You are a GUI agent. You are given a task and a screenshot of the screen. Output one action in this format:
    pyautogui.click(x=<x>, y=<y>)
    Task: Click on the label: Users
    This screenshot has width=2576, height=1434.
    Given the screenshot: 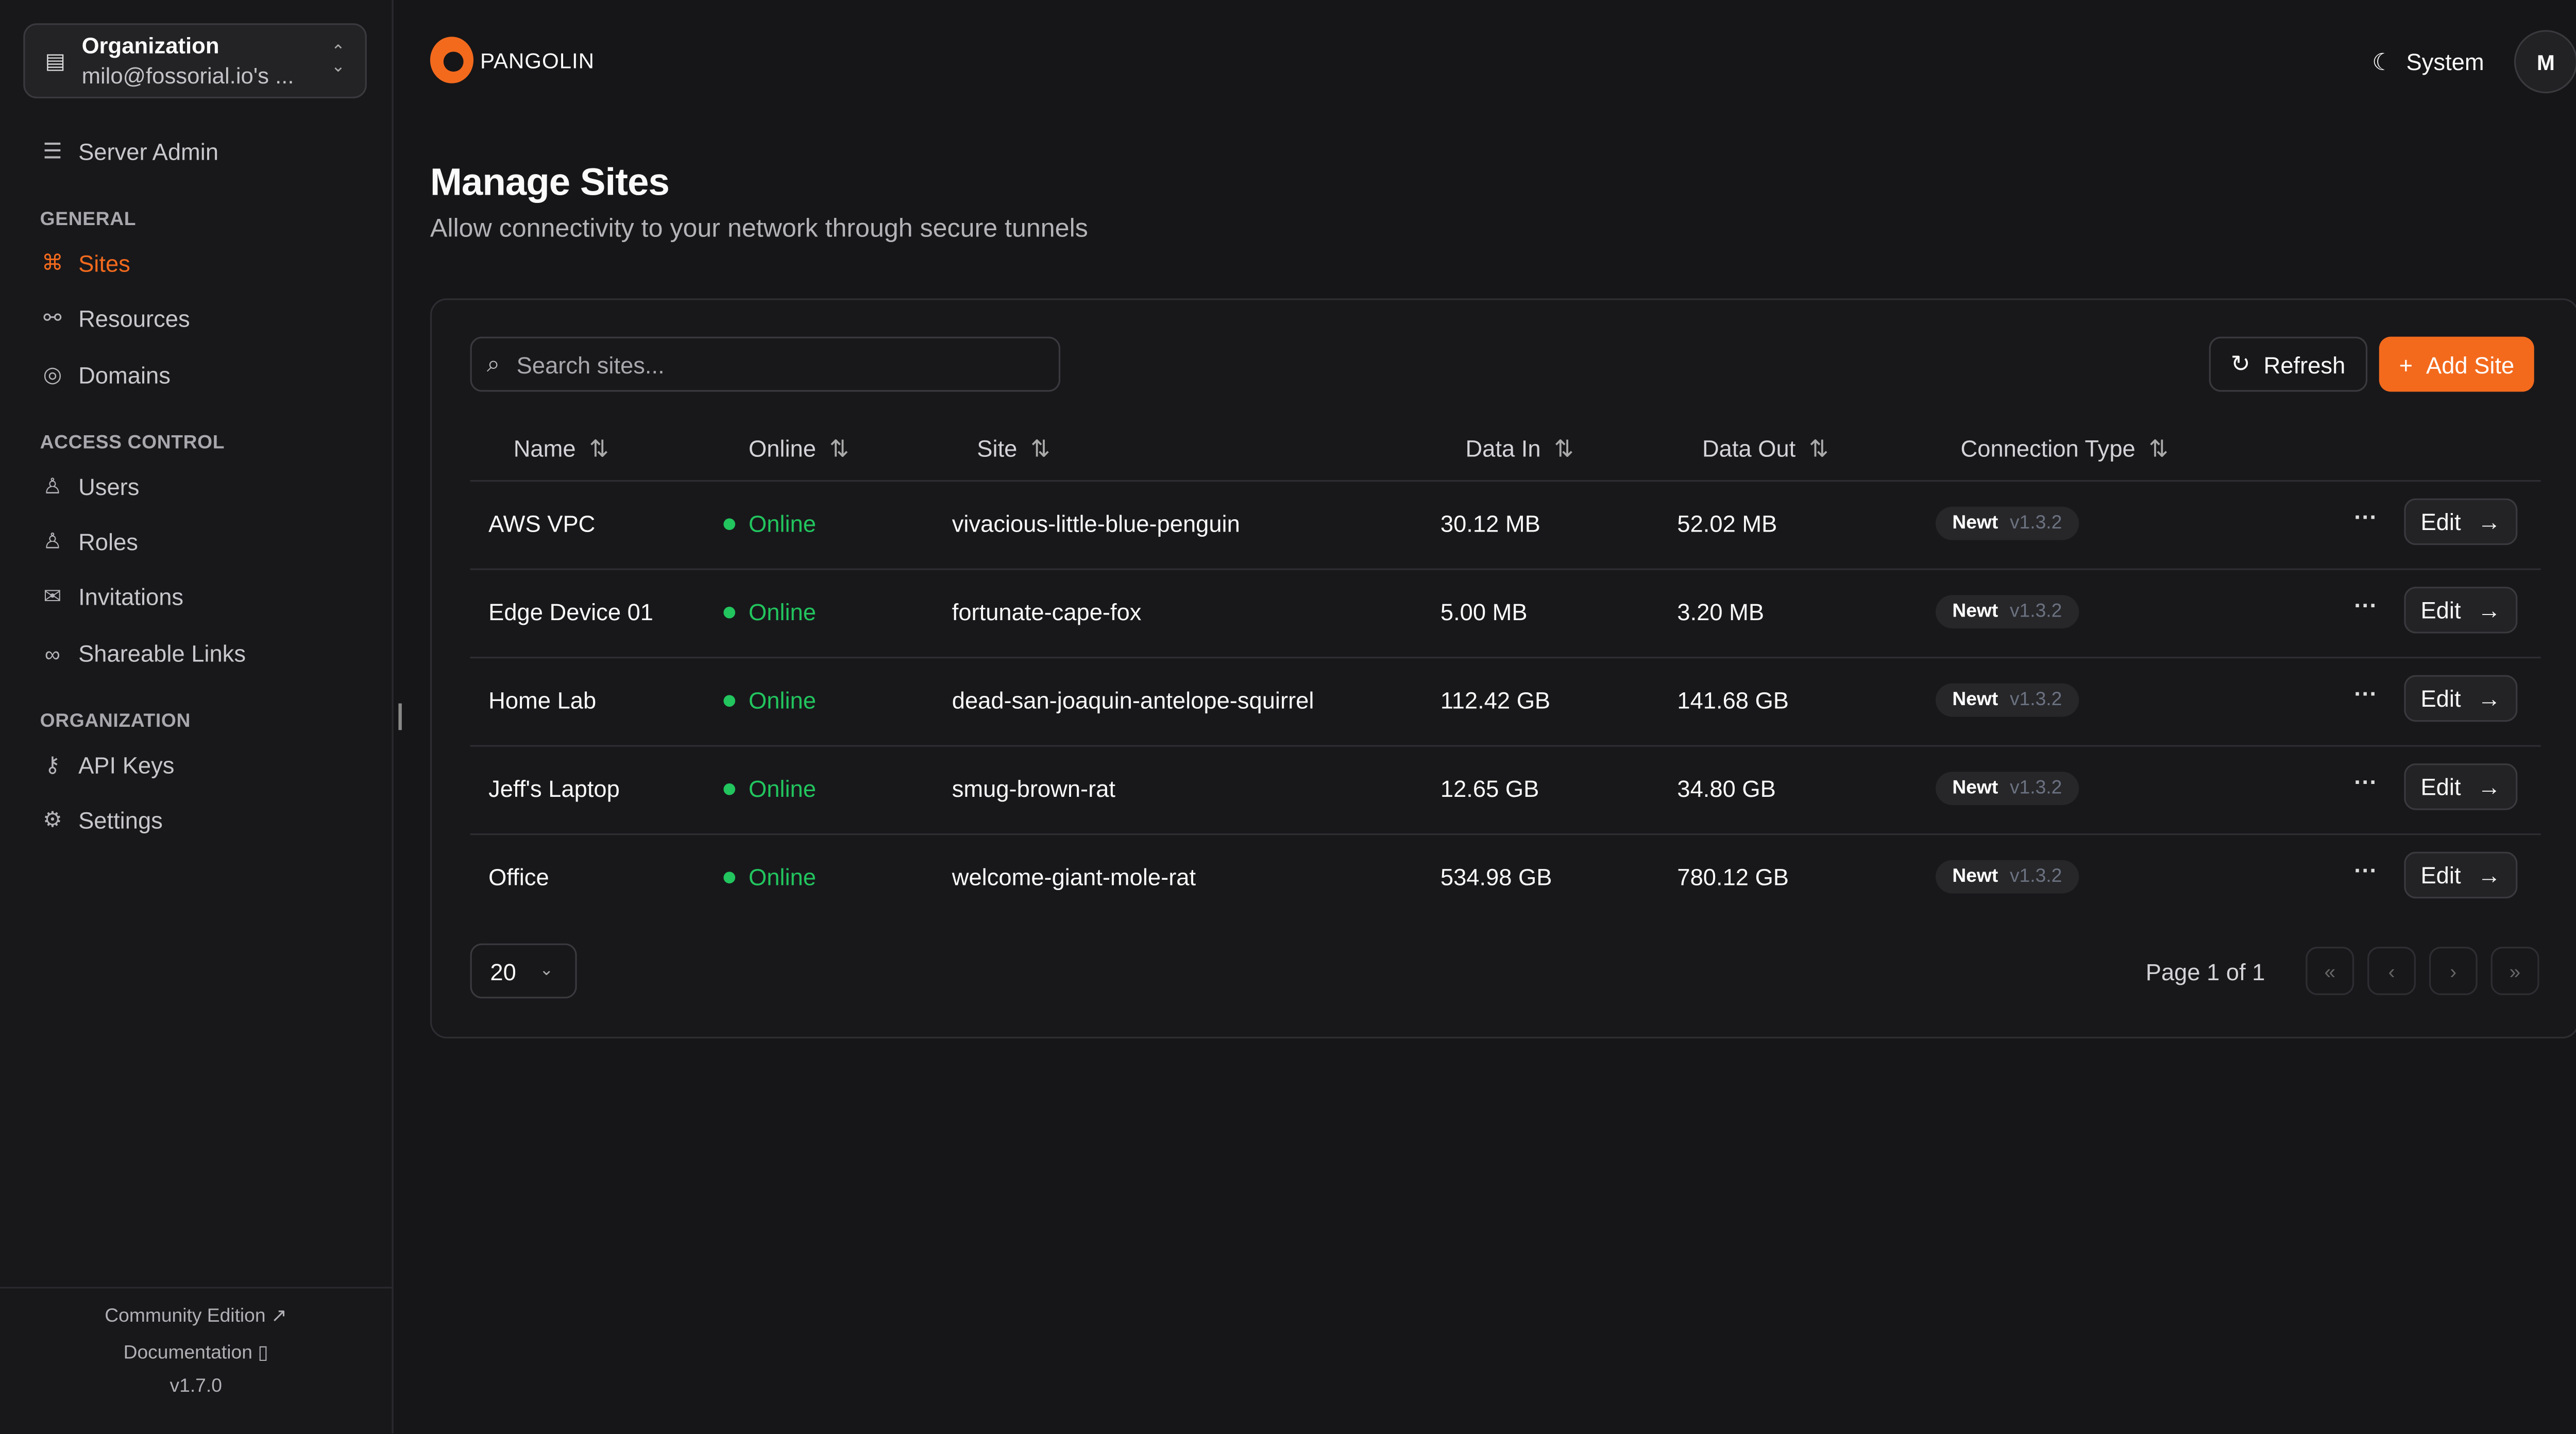 What is the action you would take?
    pyautogui.click(x=109, y=486)
    